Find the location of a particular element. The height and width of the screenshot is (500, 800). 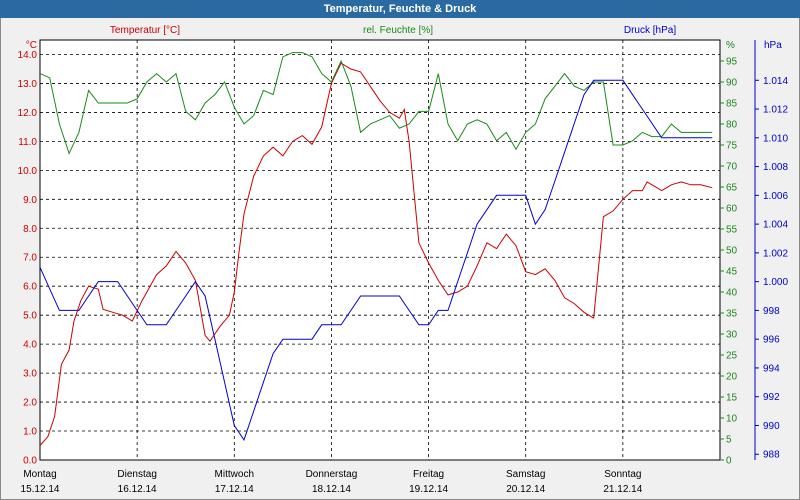

humidity-unit-label: % is located at coordinates (730, 45).